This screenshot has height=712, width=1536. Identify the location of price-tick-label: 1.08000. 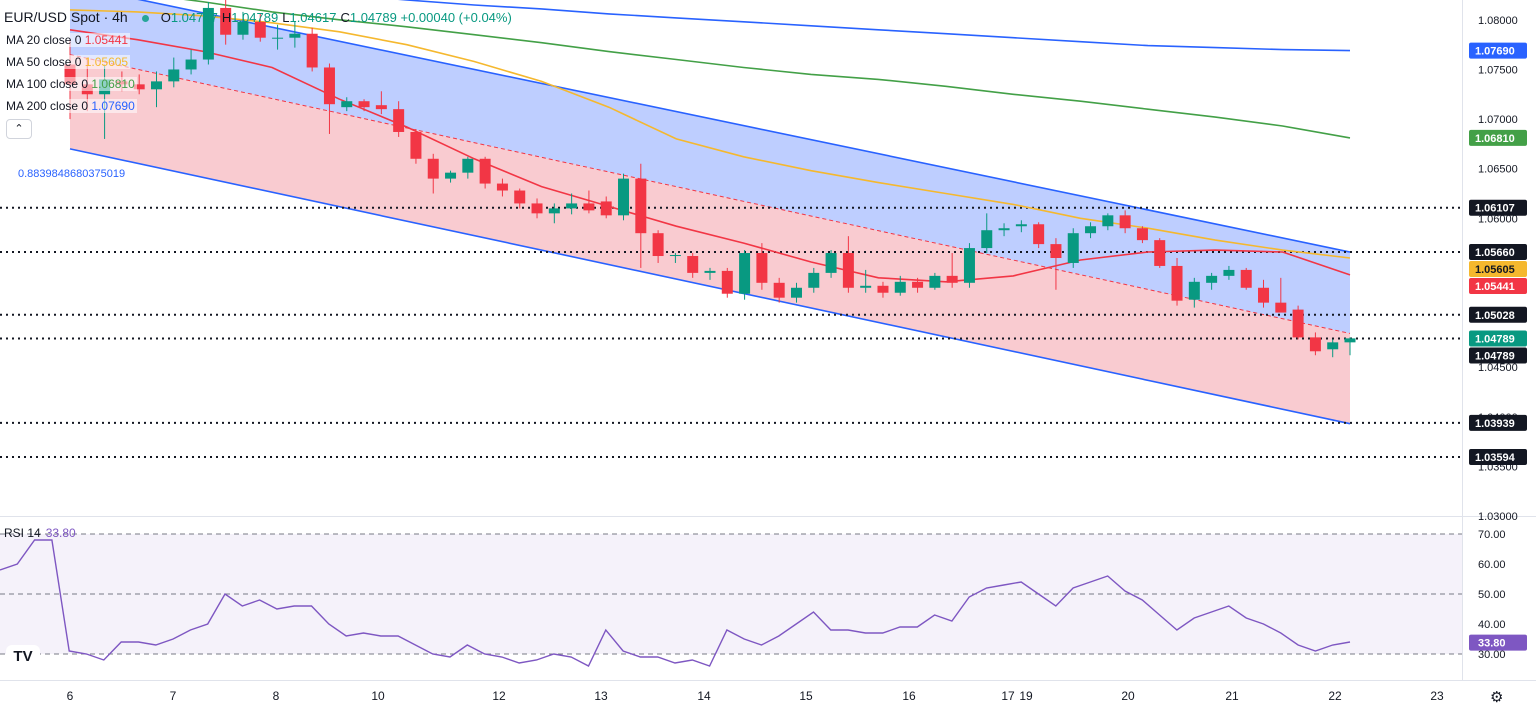
(1498, 21).